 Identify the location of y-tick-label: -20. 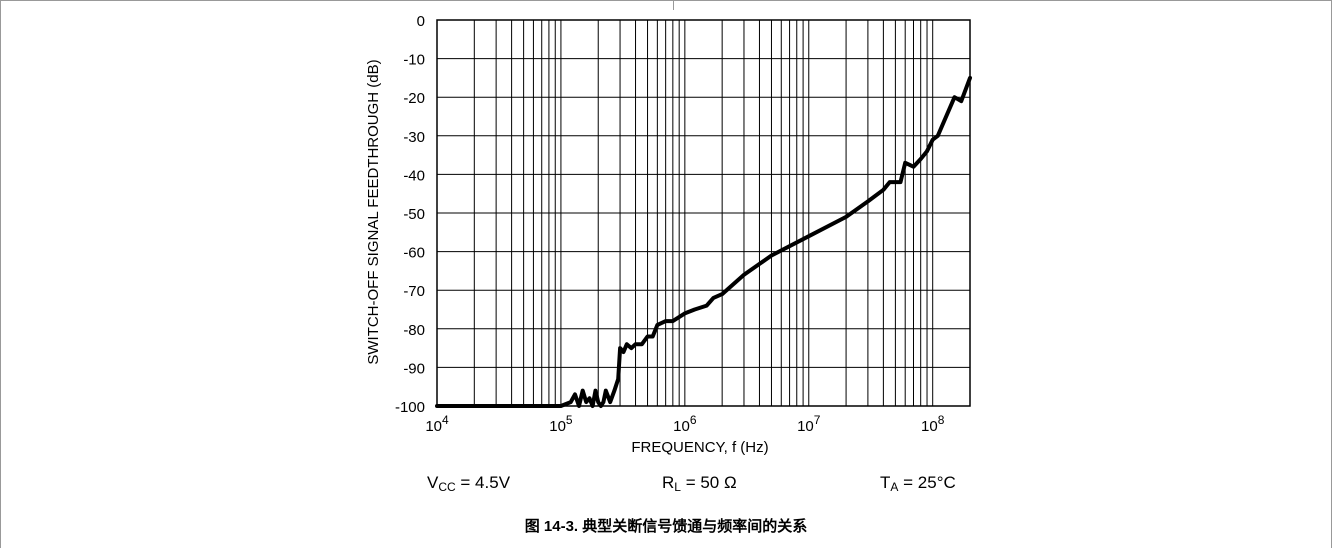
(414, 98).